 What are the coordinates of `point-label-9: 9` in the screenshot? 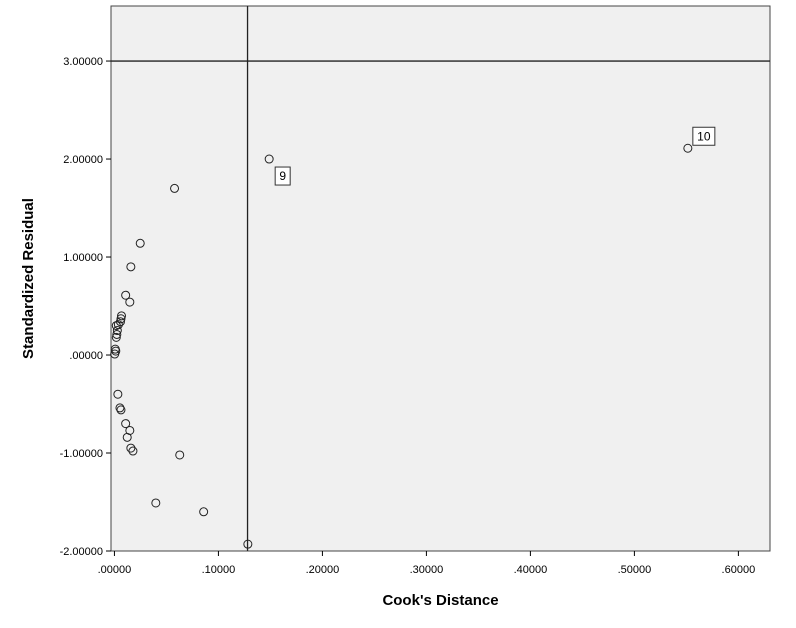 It's located at (282, 176).